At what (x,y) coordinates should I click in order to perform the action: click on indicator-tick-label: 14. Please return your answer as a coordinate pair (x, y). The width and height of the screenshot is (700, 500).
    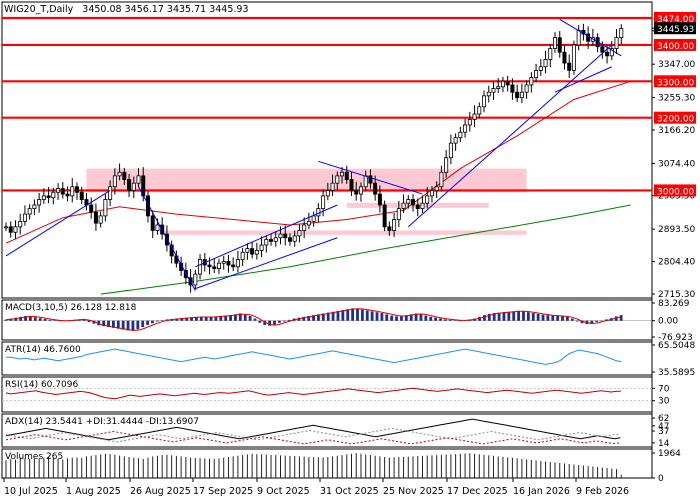
    Looking at the image, I should click on (664, 444).